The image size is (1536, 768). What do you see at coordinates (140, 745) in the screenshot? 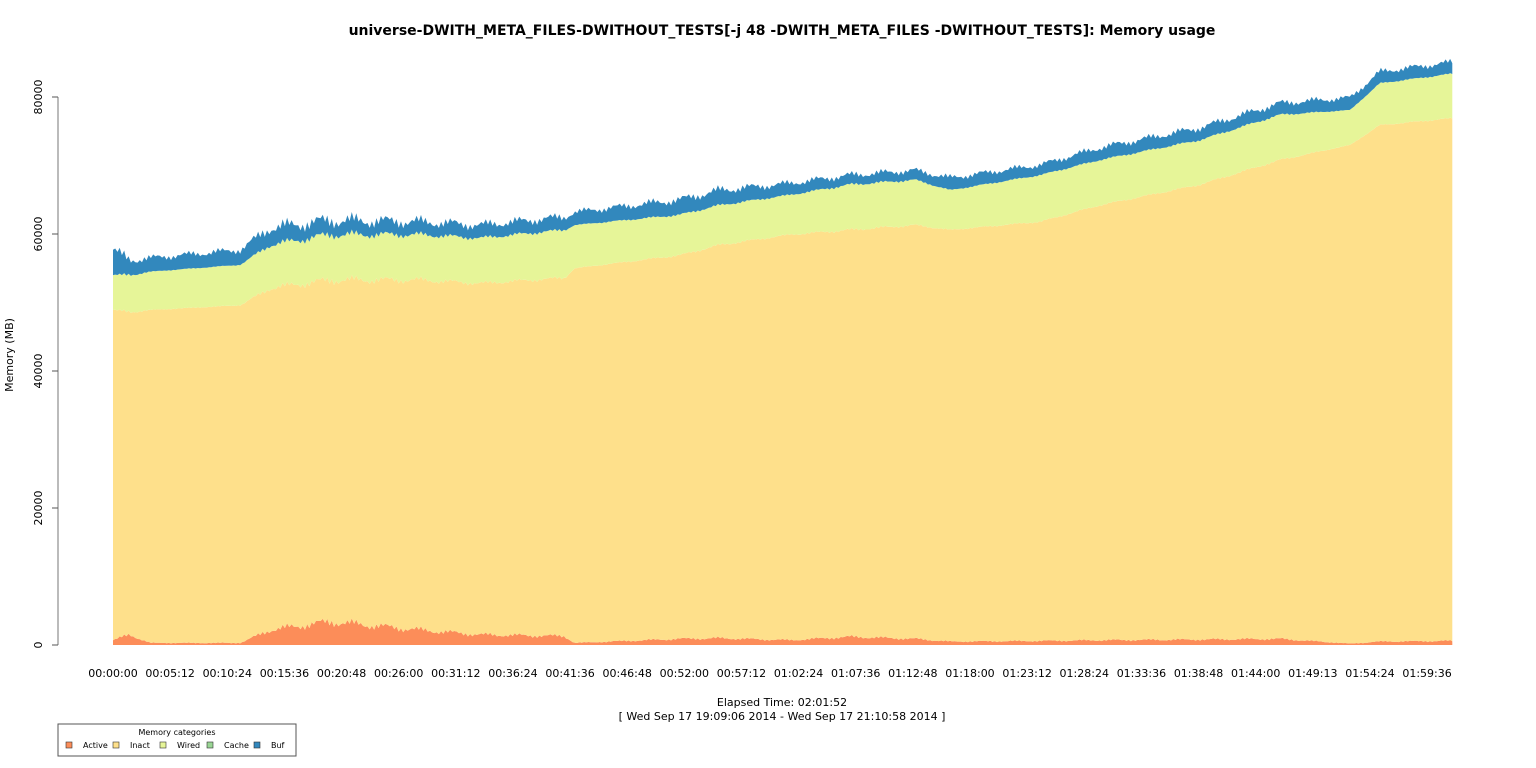
I see `legend-label-inact: Inact` at bounding box center [140, 745].